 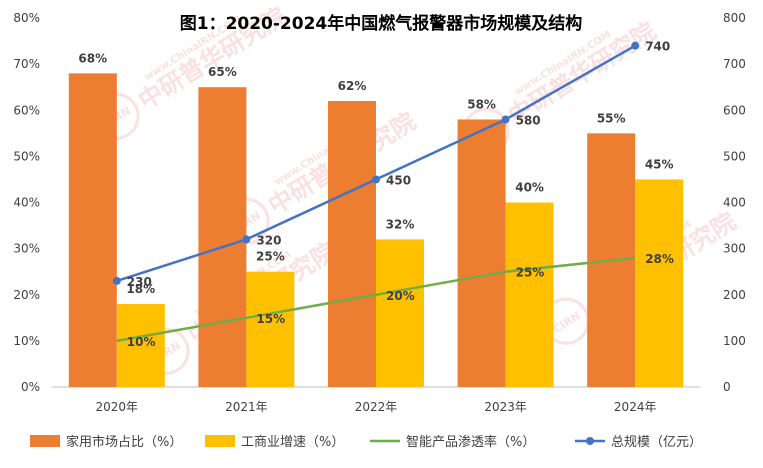 What do you see at coordinates (659, 164) in the screenshot?
I see `bar-data-label: 45%` at bounding box center [659, 164].